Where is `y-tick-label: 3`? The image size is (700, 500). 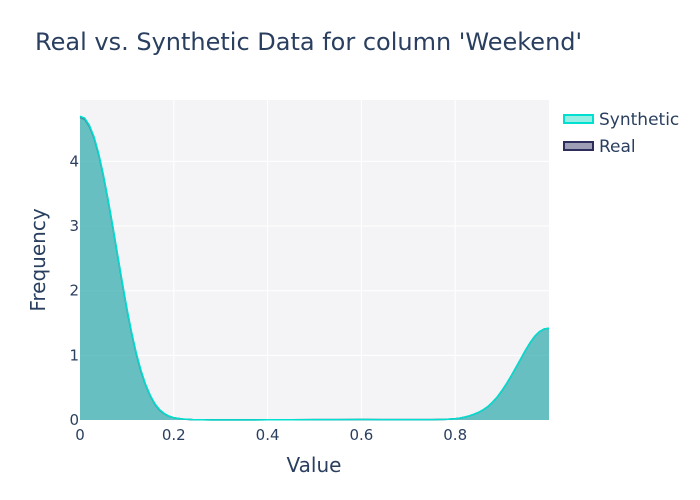
y-tick-label: 3 is located at coordinates (74, 226).